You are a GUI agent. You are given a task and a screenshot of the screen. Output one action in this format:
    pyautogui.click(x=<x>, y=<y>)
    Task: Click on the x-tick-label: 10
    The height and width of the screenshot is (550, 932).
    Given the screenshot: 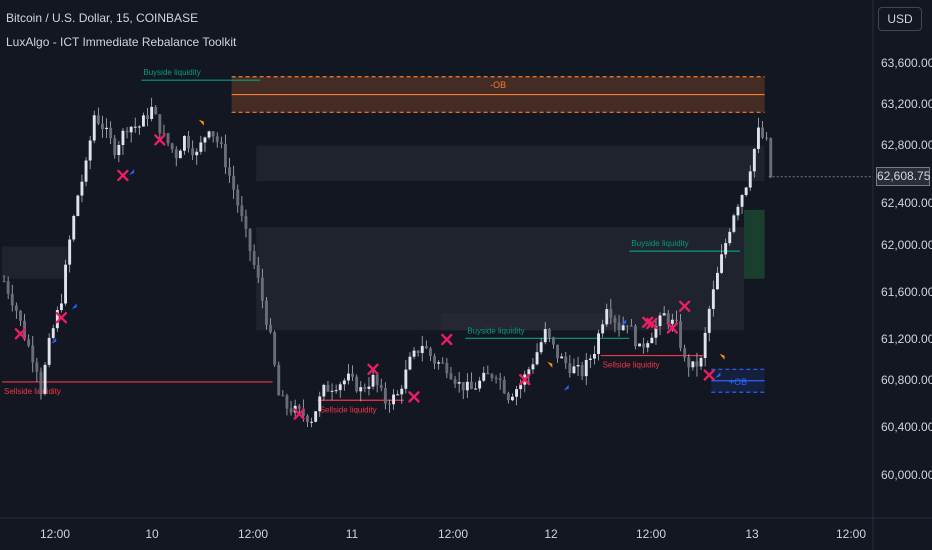 What is the action you would take?
    pyautogui.click(x=152, y=534)
    